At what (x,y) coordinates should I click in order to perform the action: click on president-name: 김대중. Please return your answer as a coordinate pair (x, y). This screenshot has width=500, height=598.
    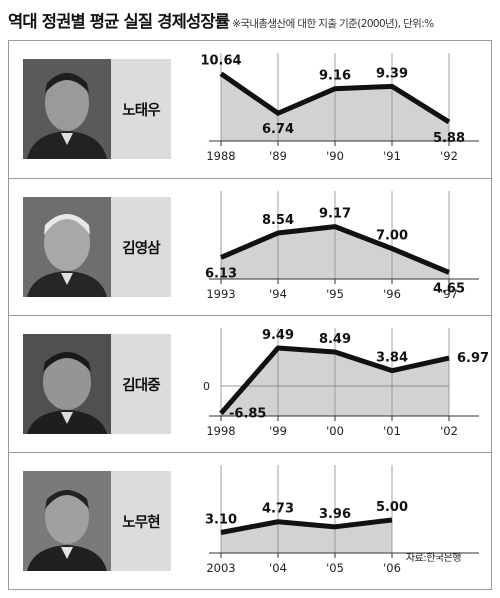
    Looking at the image, I should click on (141, 385).